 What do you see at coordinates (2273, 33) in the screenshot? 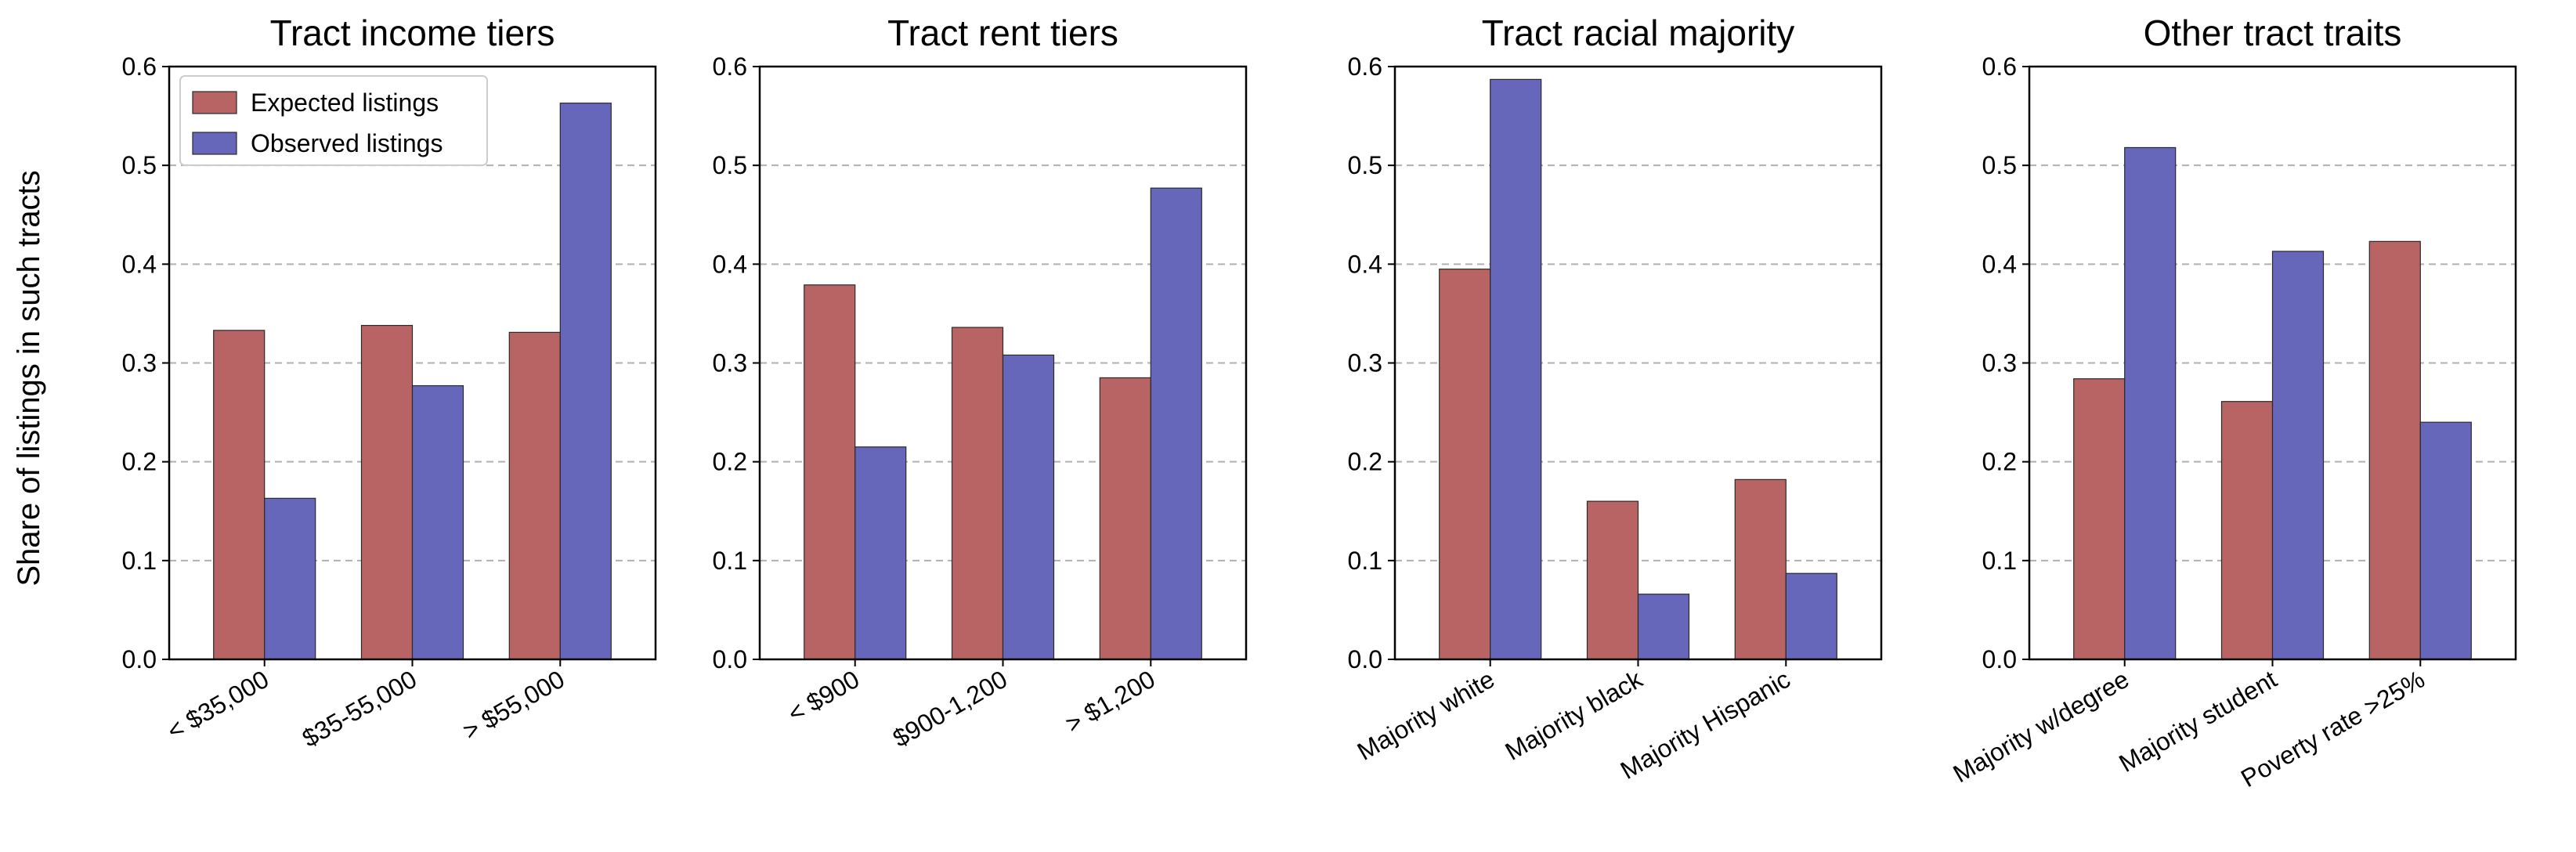
I see `chart-title: Other tract traits` at bounding box center [2273, 33].